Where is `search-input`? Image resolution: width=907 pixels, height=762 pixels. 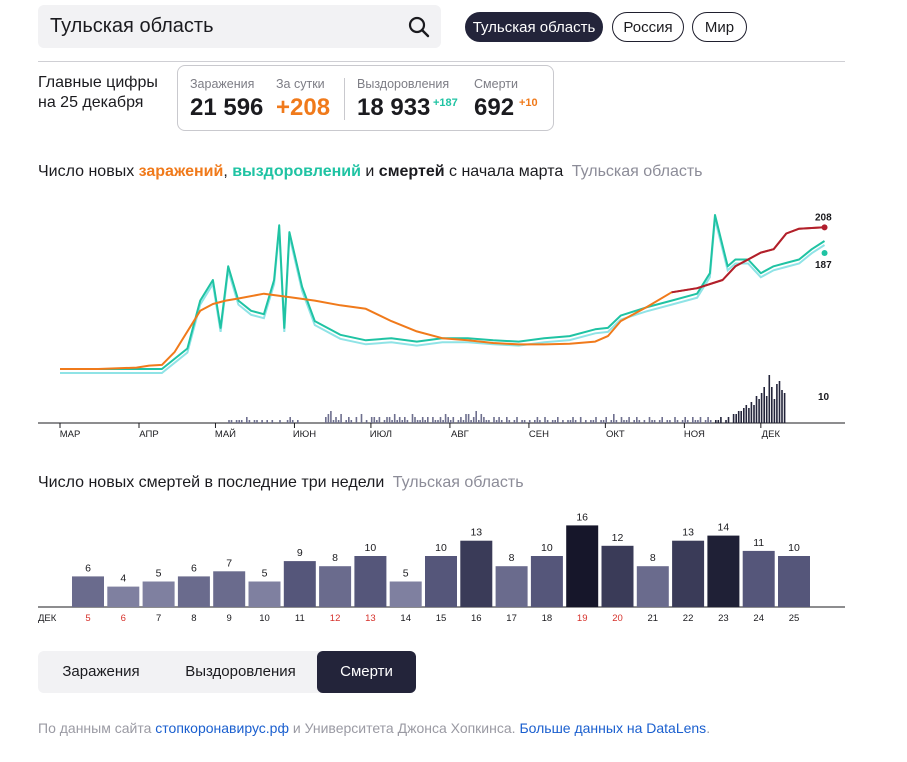 search-input is located at coordinates (230, 26).